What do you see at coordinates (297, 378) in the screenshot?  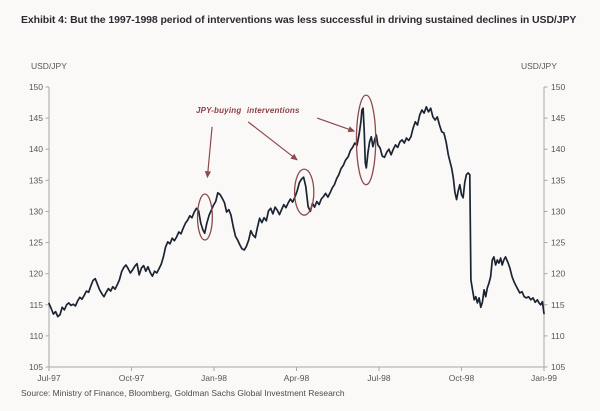 I see `x-tick-label: Apr-98` at bounding box center [297, 378].